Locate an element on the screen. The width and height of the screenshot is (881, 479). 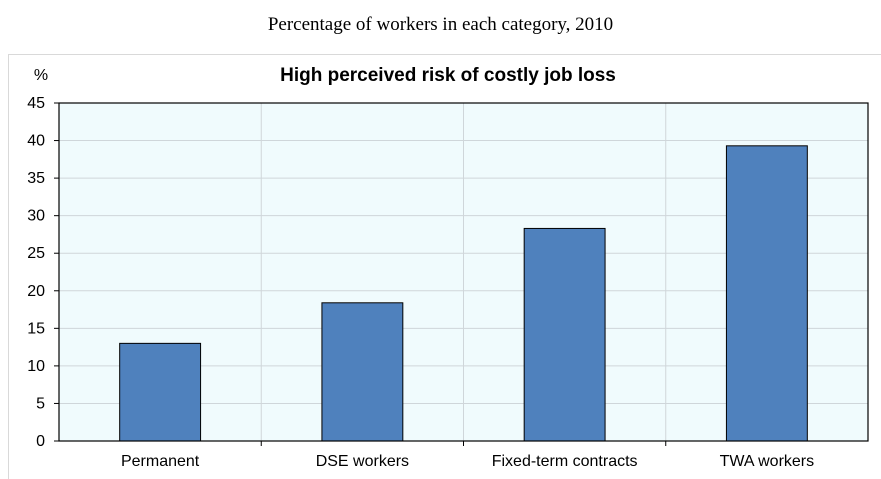
chart-title: High perceived risk of costly job loss is located at coordinates (448, 75).